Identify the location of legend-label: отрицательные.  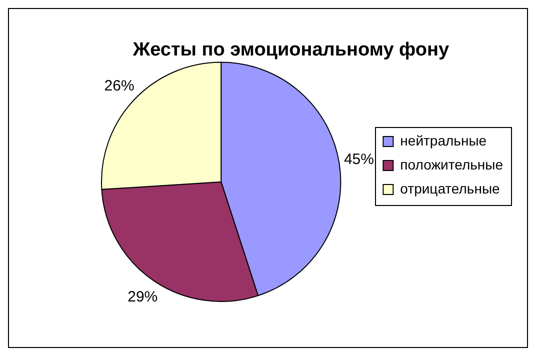
(450, 188).